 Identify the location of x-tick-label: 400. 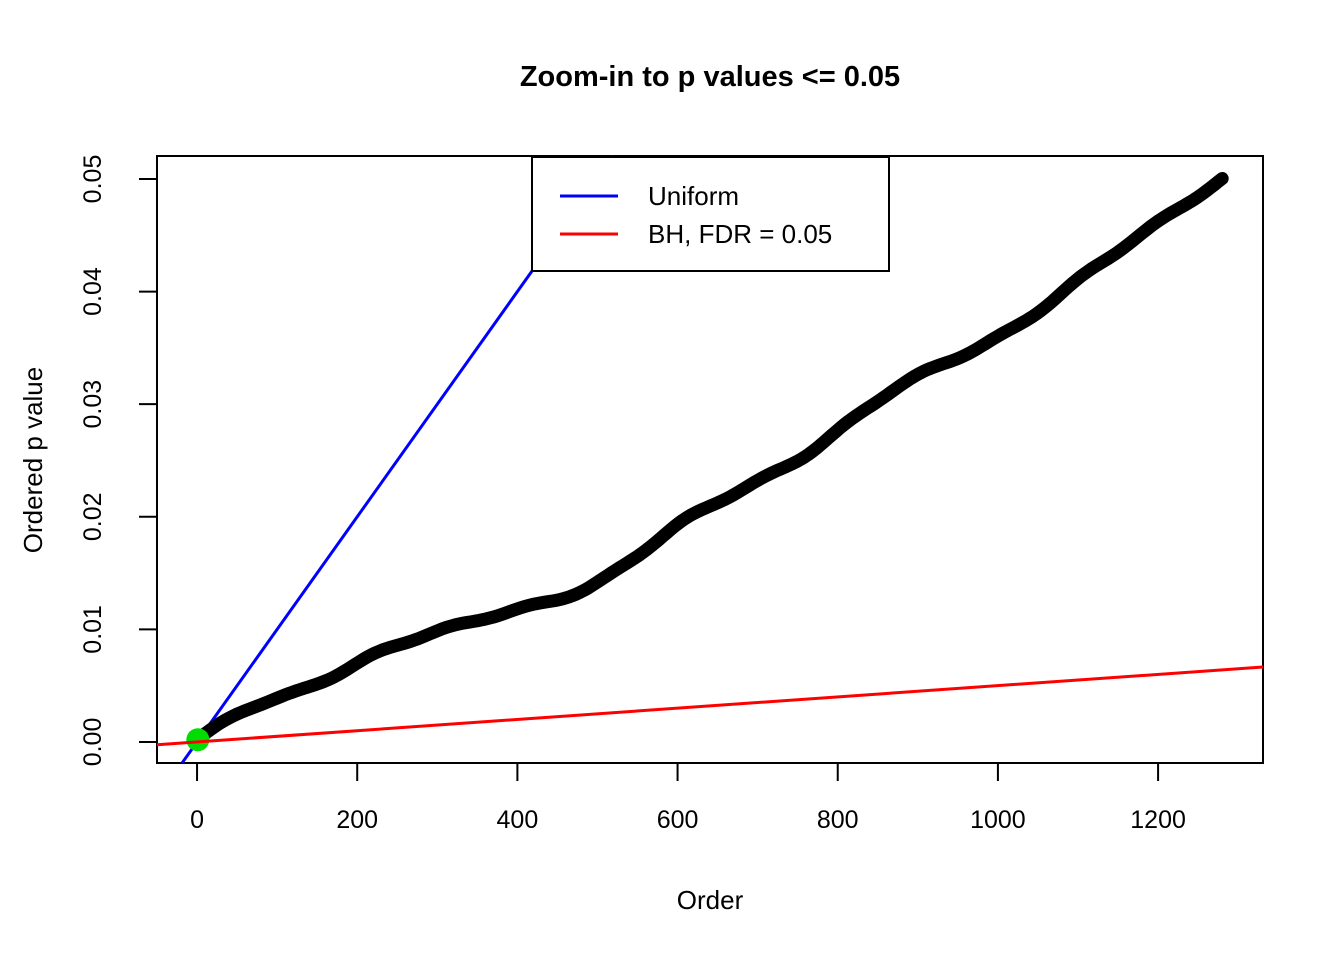
(518, 820).